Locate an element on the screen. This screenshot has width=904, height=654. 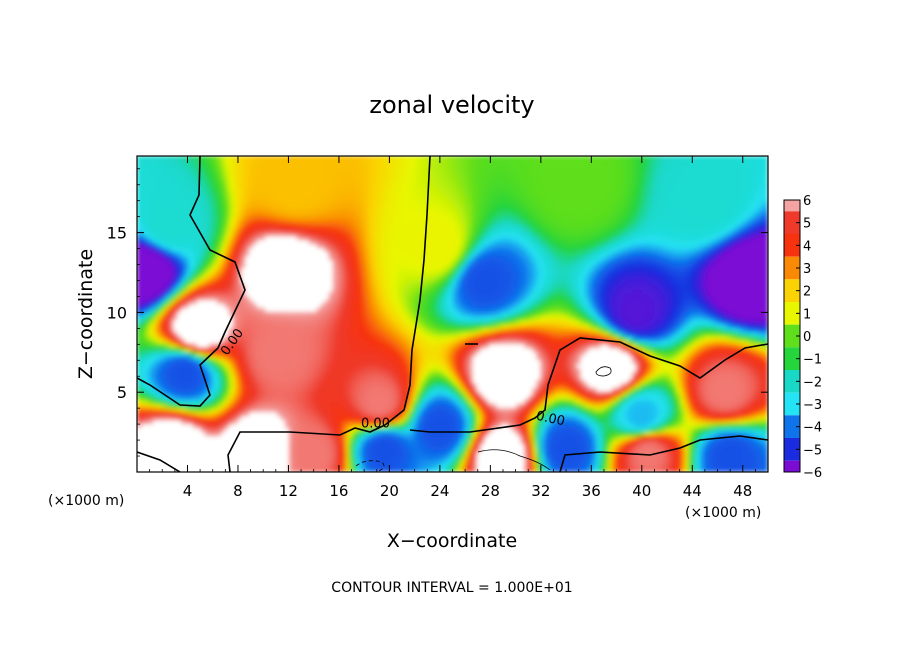
colorbar-tick-label: −2 is located at coordinates (812, 382).